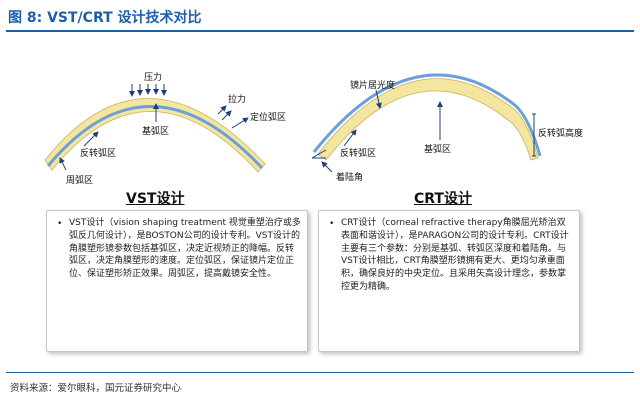 This screenshot has width=640, height=400. I want to click on crt-diagram: 镜片居光度 反转弧高度 基弧区 反转弧区 着陆角, so click(447, 128).